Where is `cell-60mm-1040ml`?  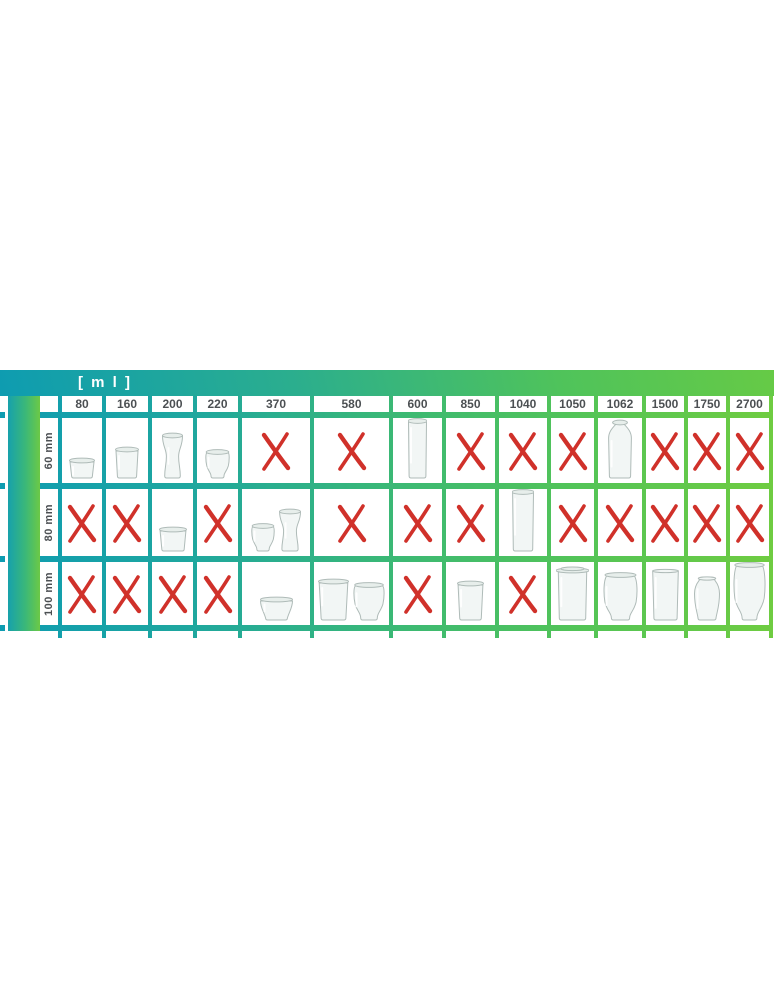
cell-60mm-1040ml is located at coordinates (523, 450).